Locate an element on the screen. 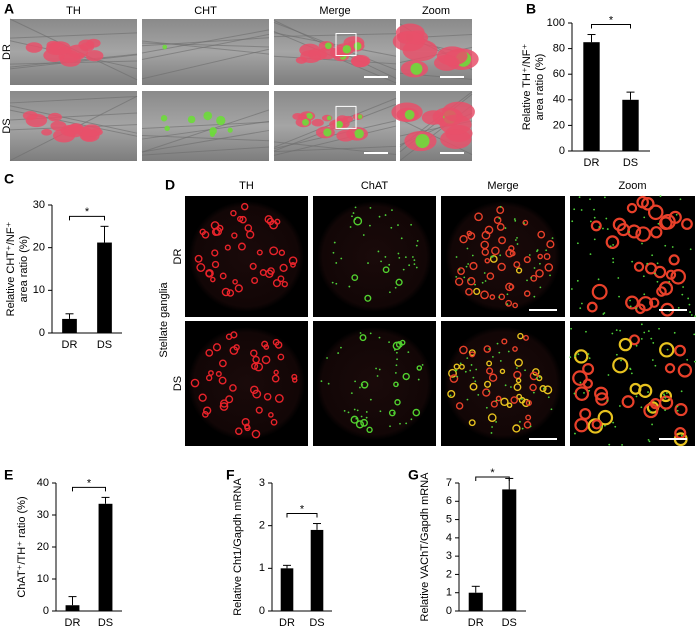  y-axis-label: area ratio (%) is located at coordinates (24, 269).